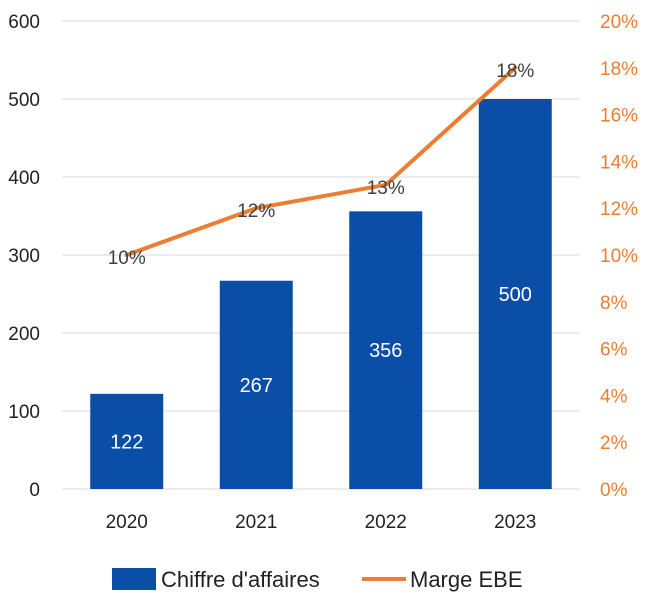 This screenshot has width=648, height=600. I want to click on left-tick-label: 500, so click(24, 100).